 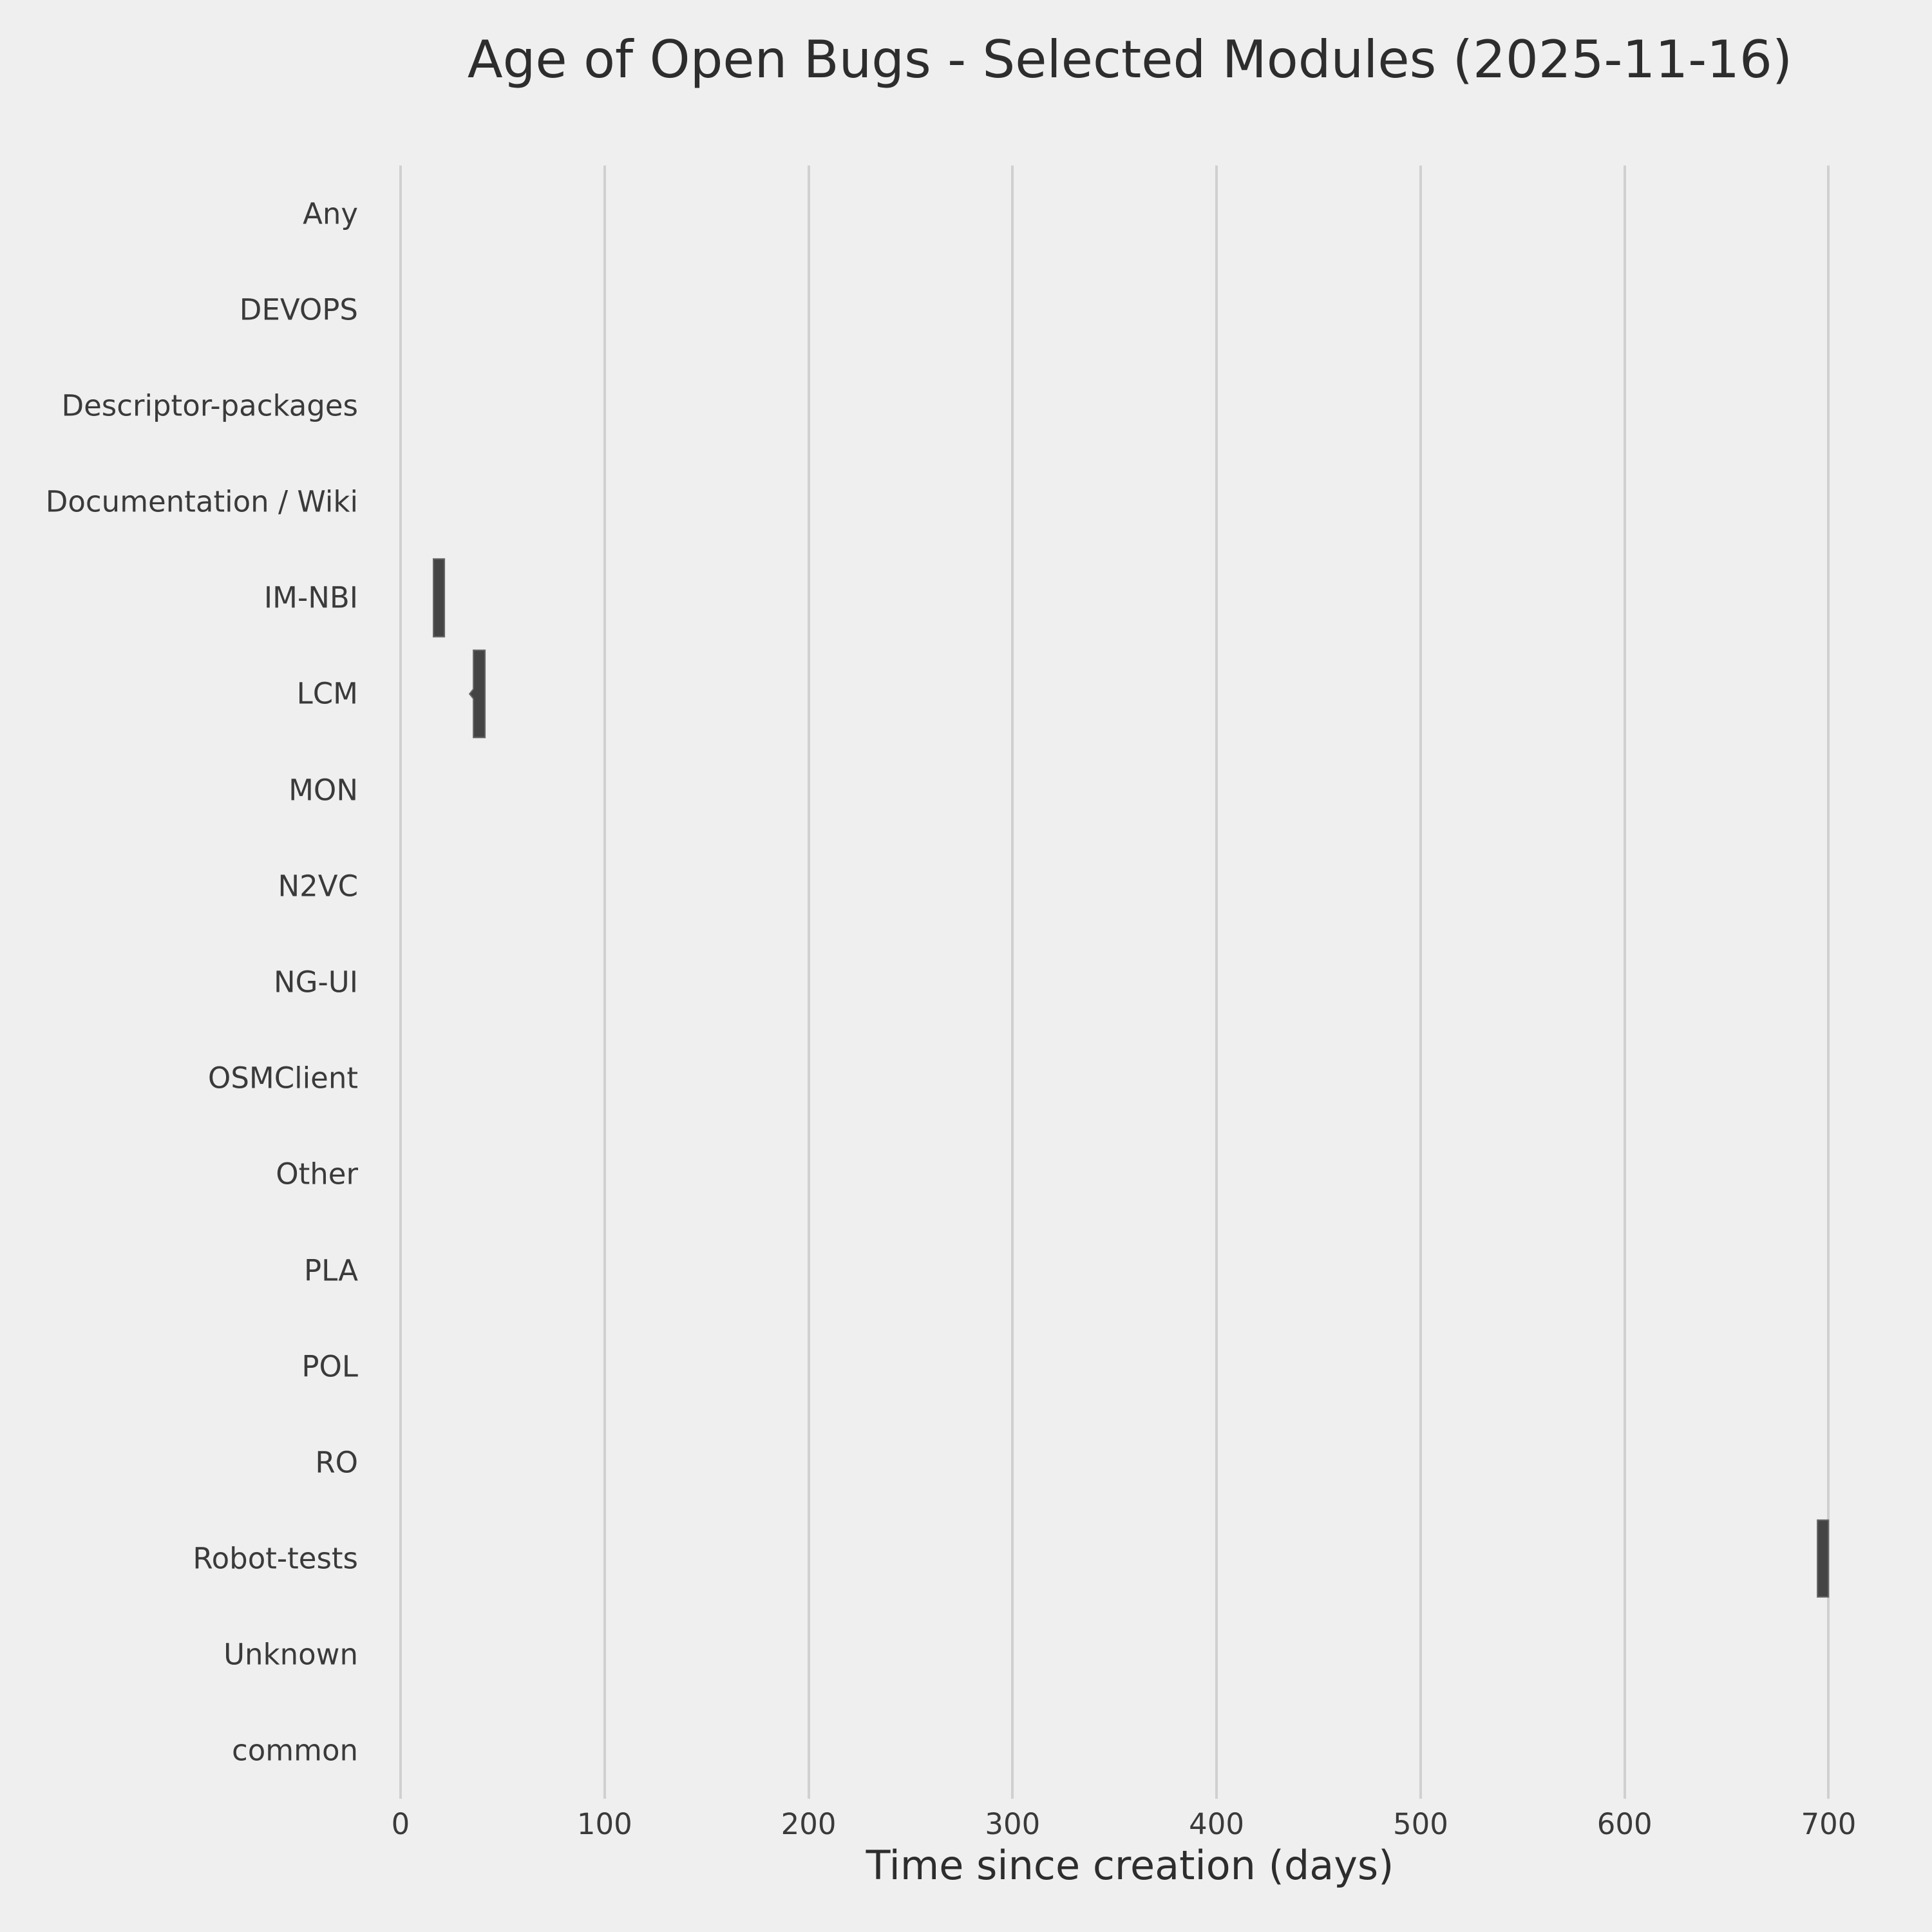 I want to click on y-tick-label: N2VC, so click(x=318, y=886).